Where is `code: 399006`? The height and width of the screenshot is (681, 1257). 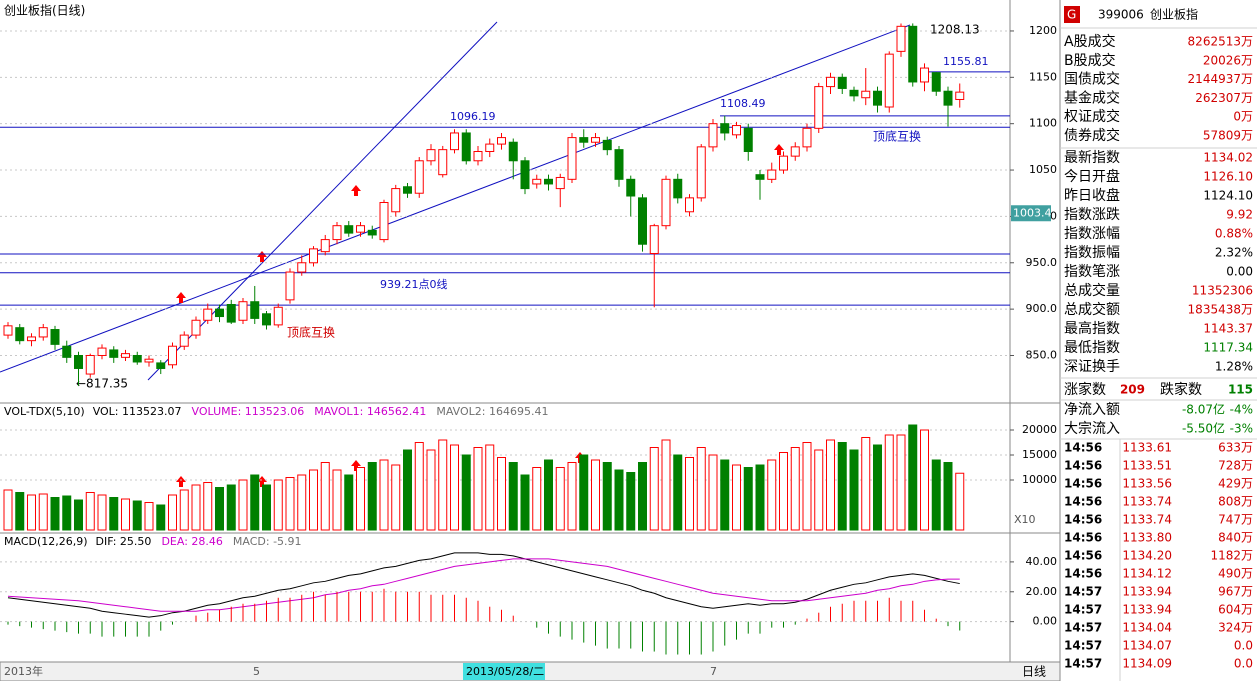
code: 399006 is located at coordinates (1121, 15).